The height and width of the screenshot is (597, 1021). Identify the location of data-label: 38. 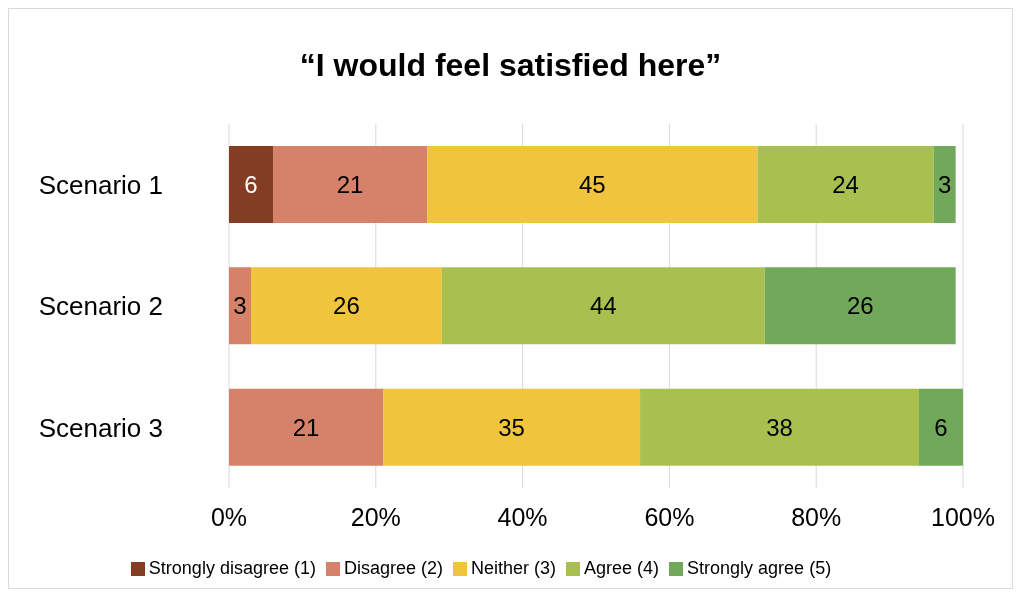
(779, 427).